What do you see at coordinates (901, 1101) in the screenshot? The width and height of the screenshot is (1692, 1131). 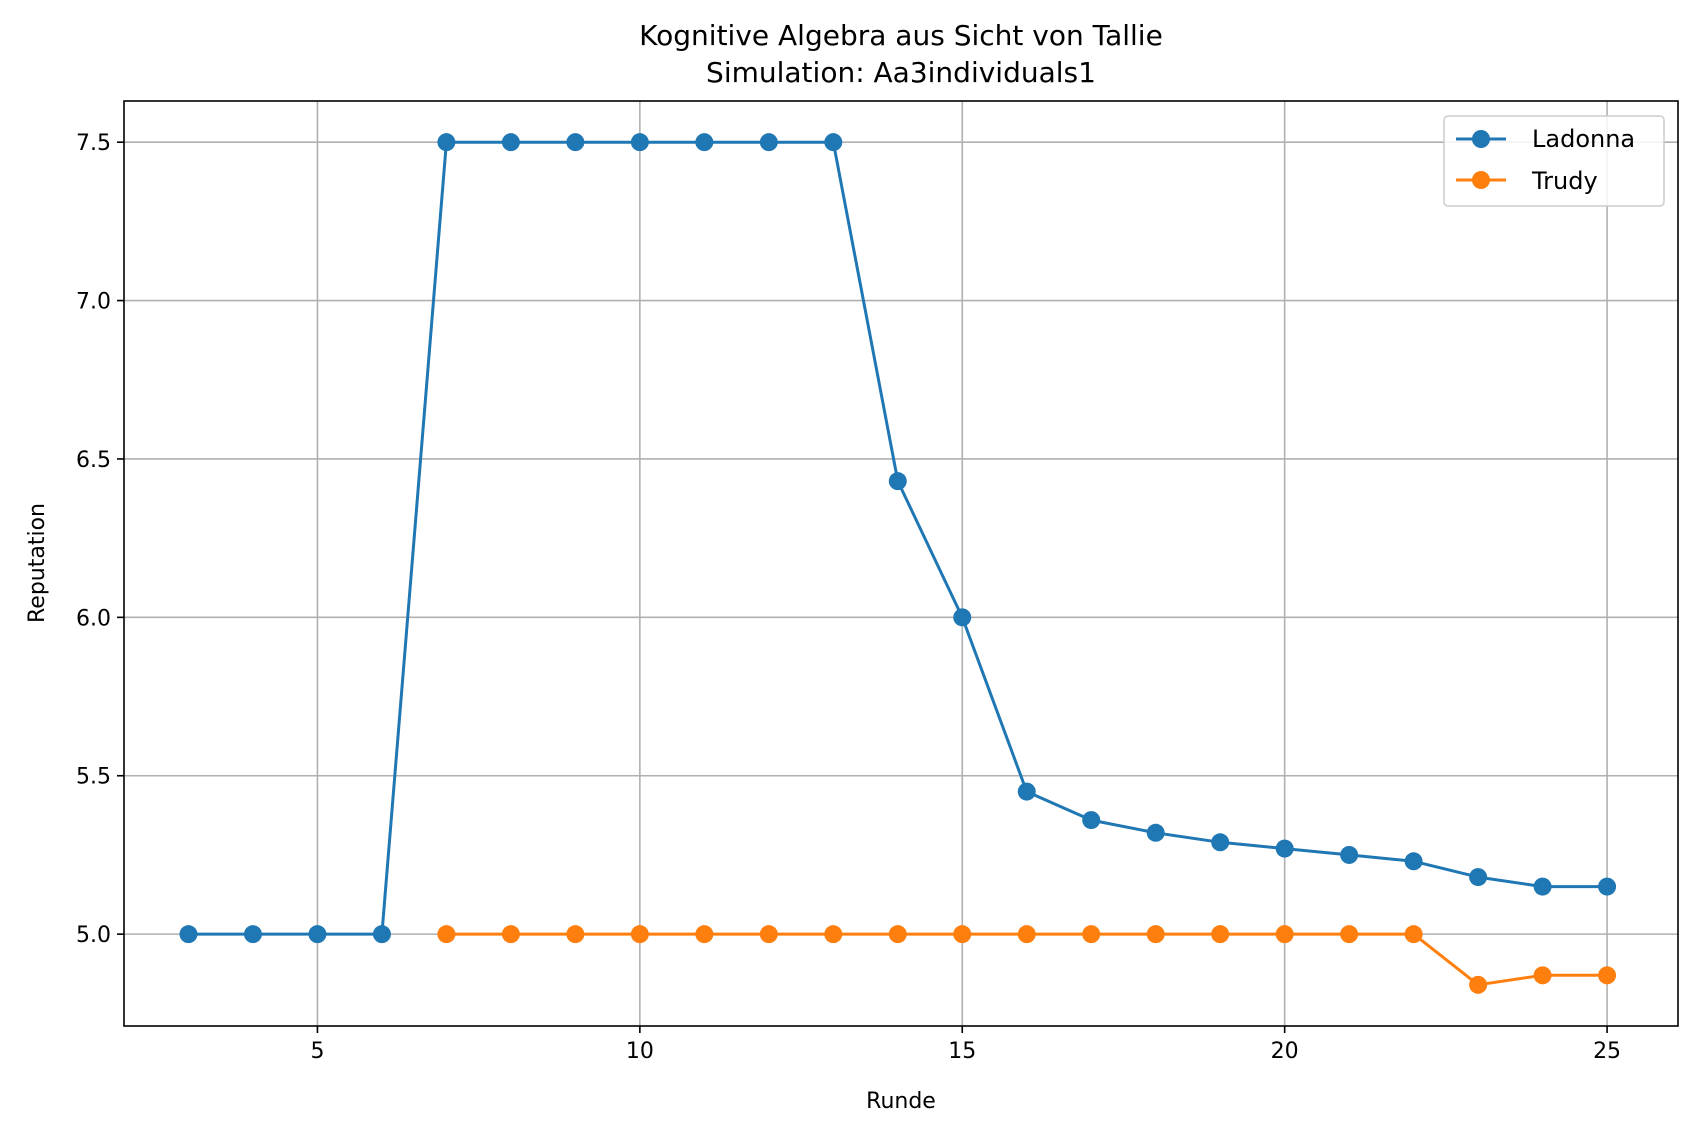 I see `x-axis-label: Runde` at bounding box center [901, 1101].